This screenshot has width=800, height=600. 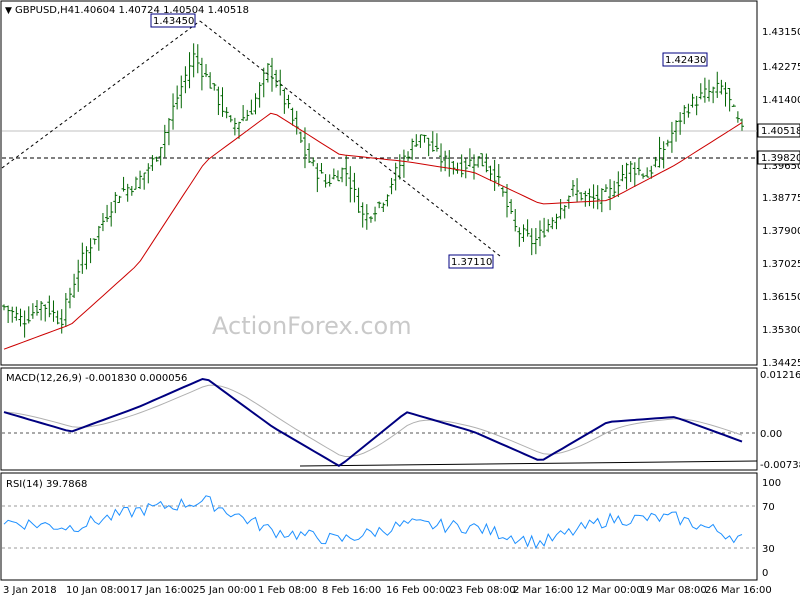 I want to click on price-tick: 1.37900, so click(x=781, y=231).